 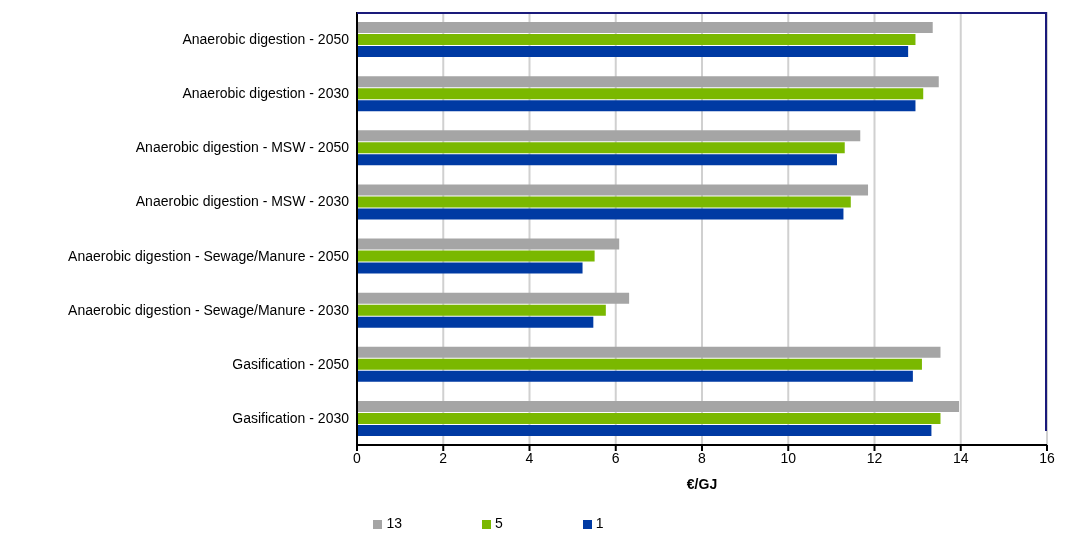 I want to click on x-tick-label: 6, so click(x=615, y=457).